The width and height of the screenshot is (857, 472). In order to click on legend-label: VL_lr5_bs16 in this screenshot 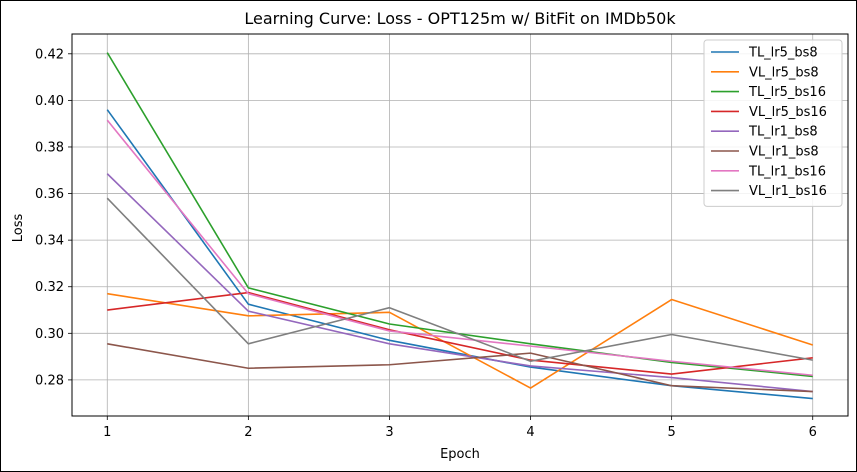, I will do `click(788, 112)`.